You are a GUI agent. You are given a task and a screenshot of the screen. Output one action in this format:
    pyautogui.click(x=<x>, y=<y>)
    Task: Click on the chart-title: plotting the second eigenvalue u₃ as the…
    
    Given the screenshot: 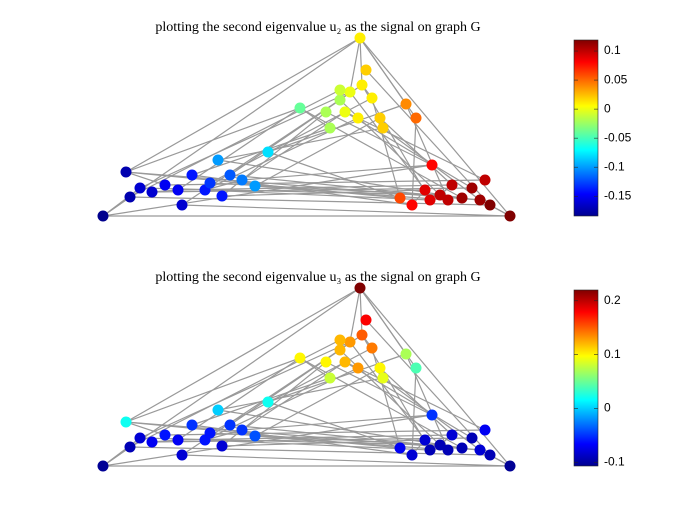 What is the action you would take?
    pyautogui.click(x=317, y=277)
    